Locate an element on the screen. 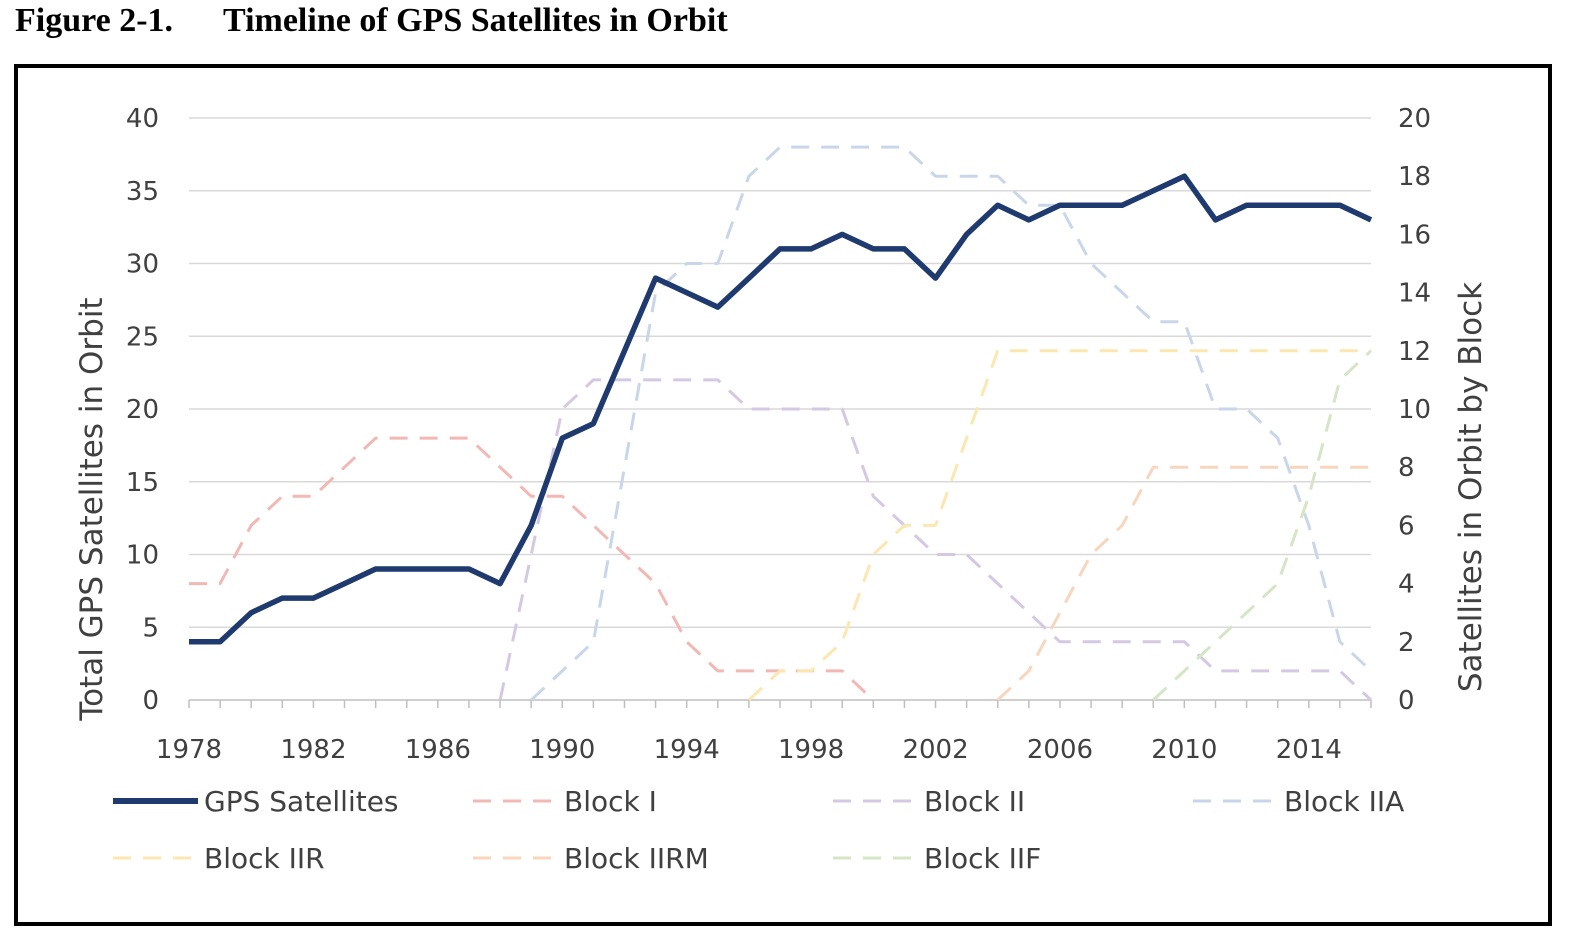 This screenshot has width=1585, height=950. left-y-tick-label: 40 is located at coordinates (142, 119).